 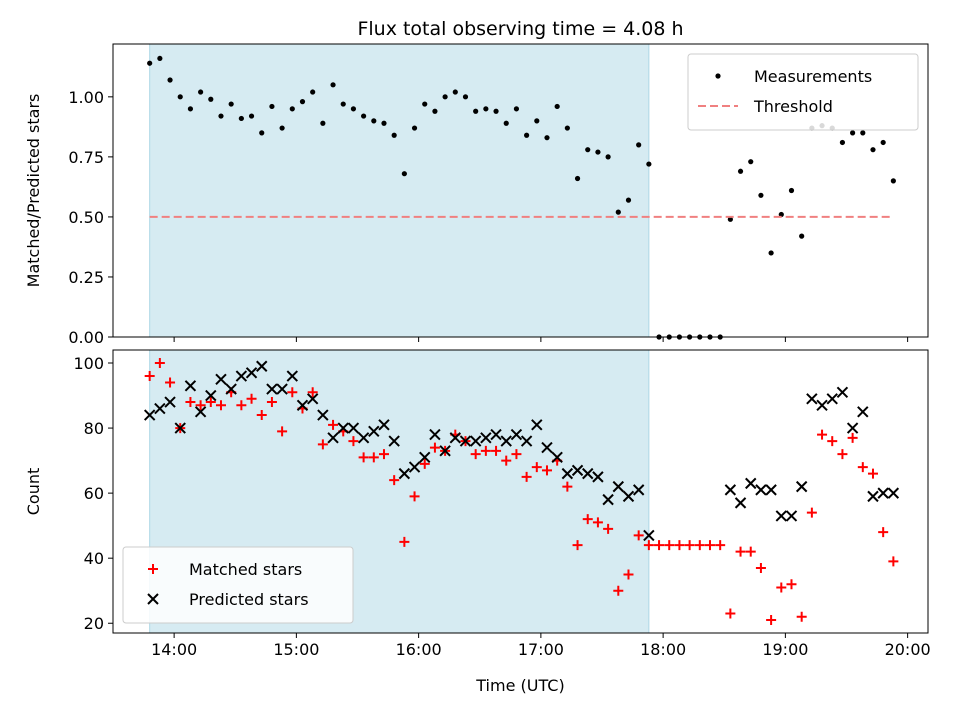 I want to click on y-tick-label: 0.00, so click(x=86, y=337).